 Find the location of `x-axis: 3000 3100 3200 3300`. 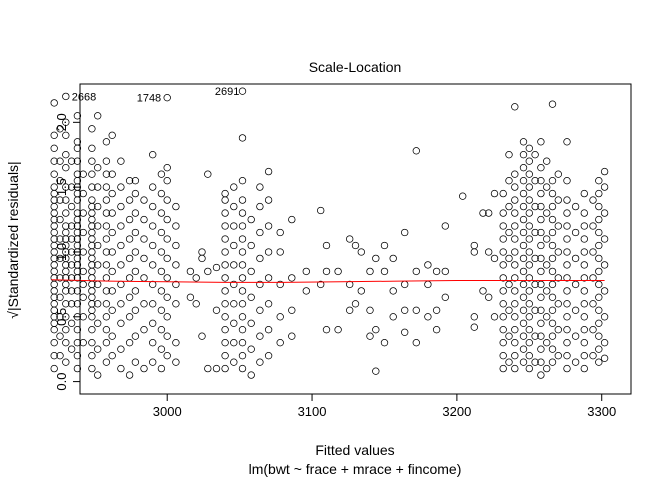

x-axis: 3000 3100 3200 3300 is located at coordinates (384, 406).